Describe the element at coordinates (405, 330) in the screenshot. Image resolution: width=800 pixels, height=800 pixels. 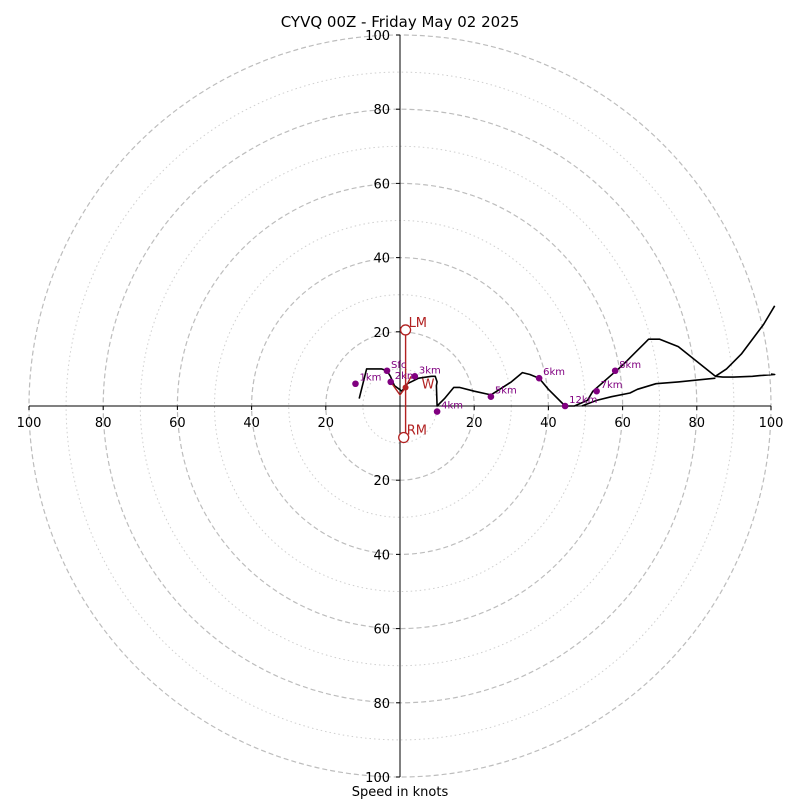
I see `storm-motion-lm` at that location.